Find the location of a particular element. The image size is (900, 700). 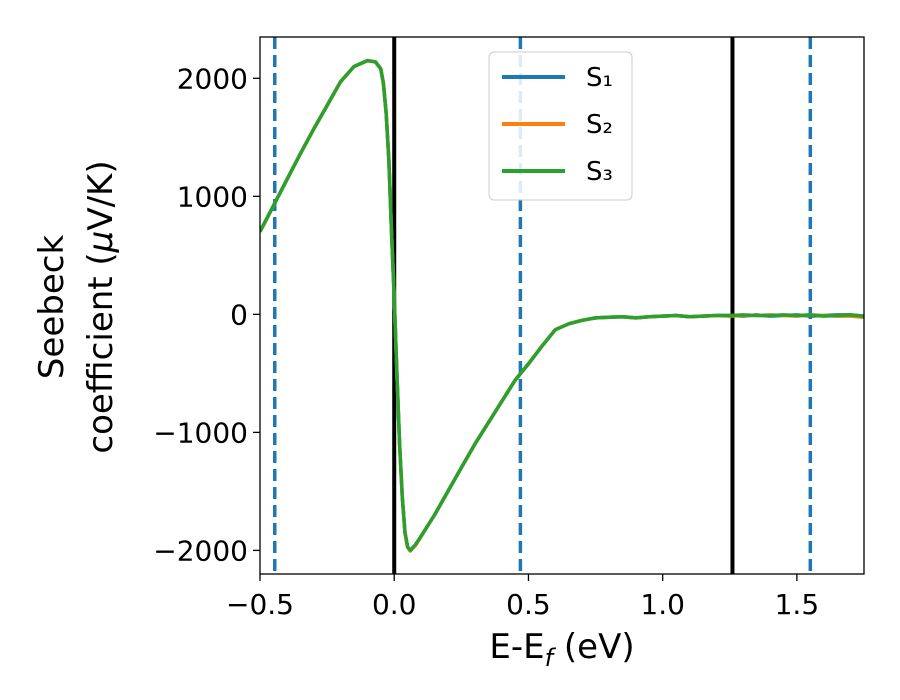

x-tick-label: 1.0 is located at coordinates (662, 604).